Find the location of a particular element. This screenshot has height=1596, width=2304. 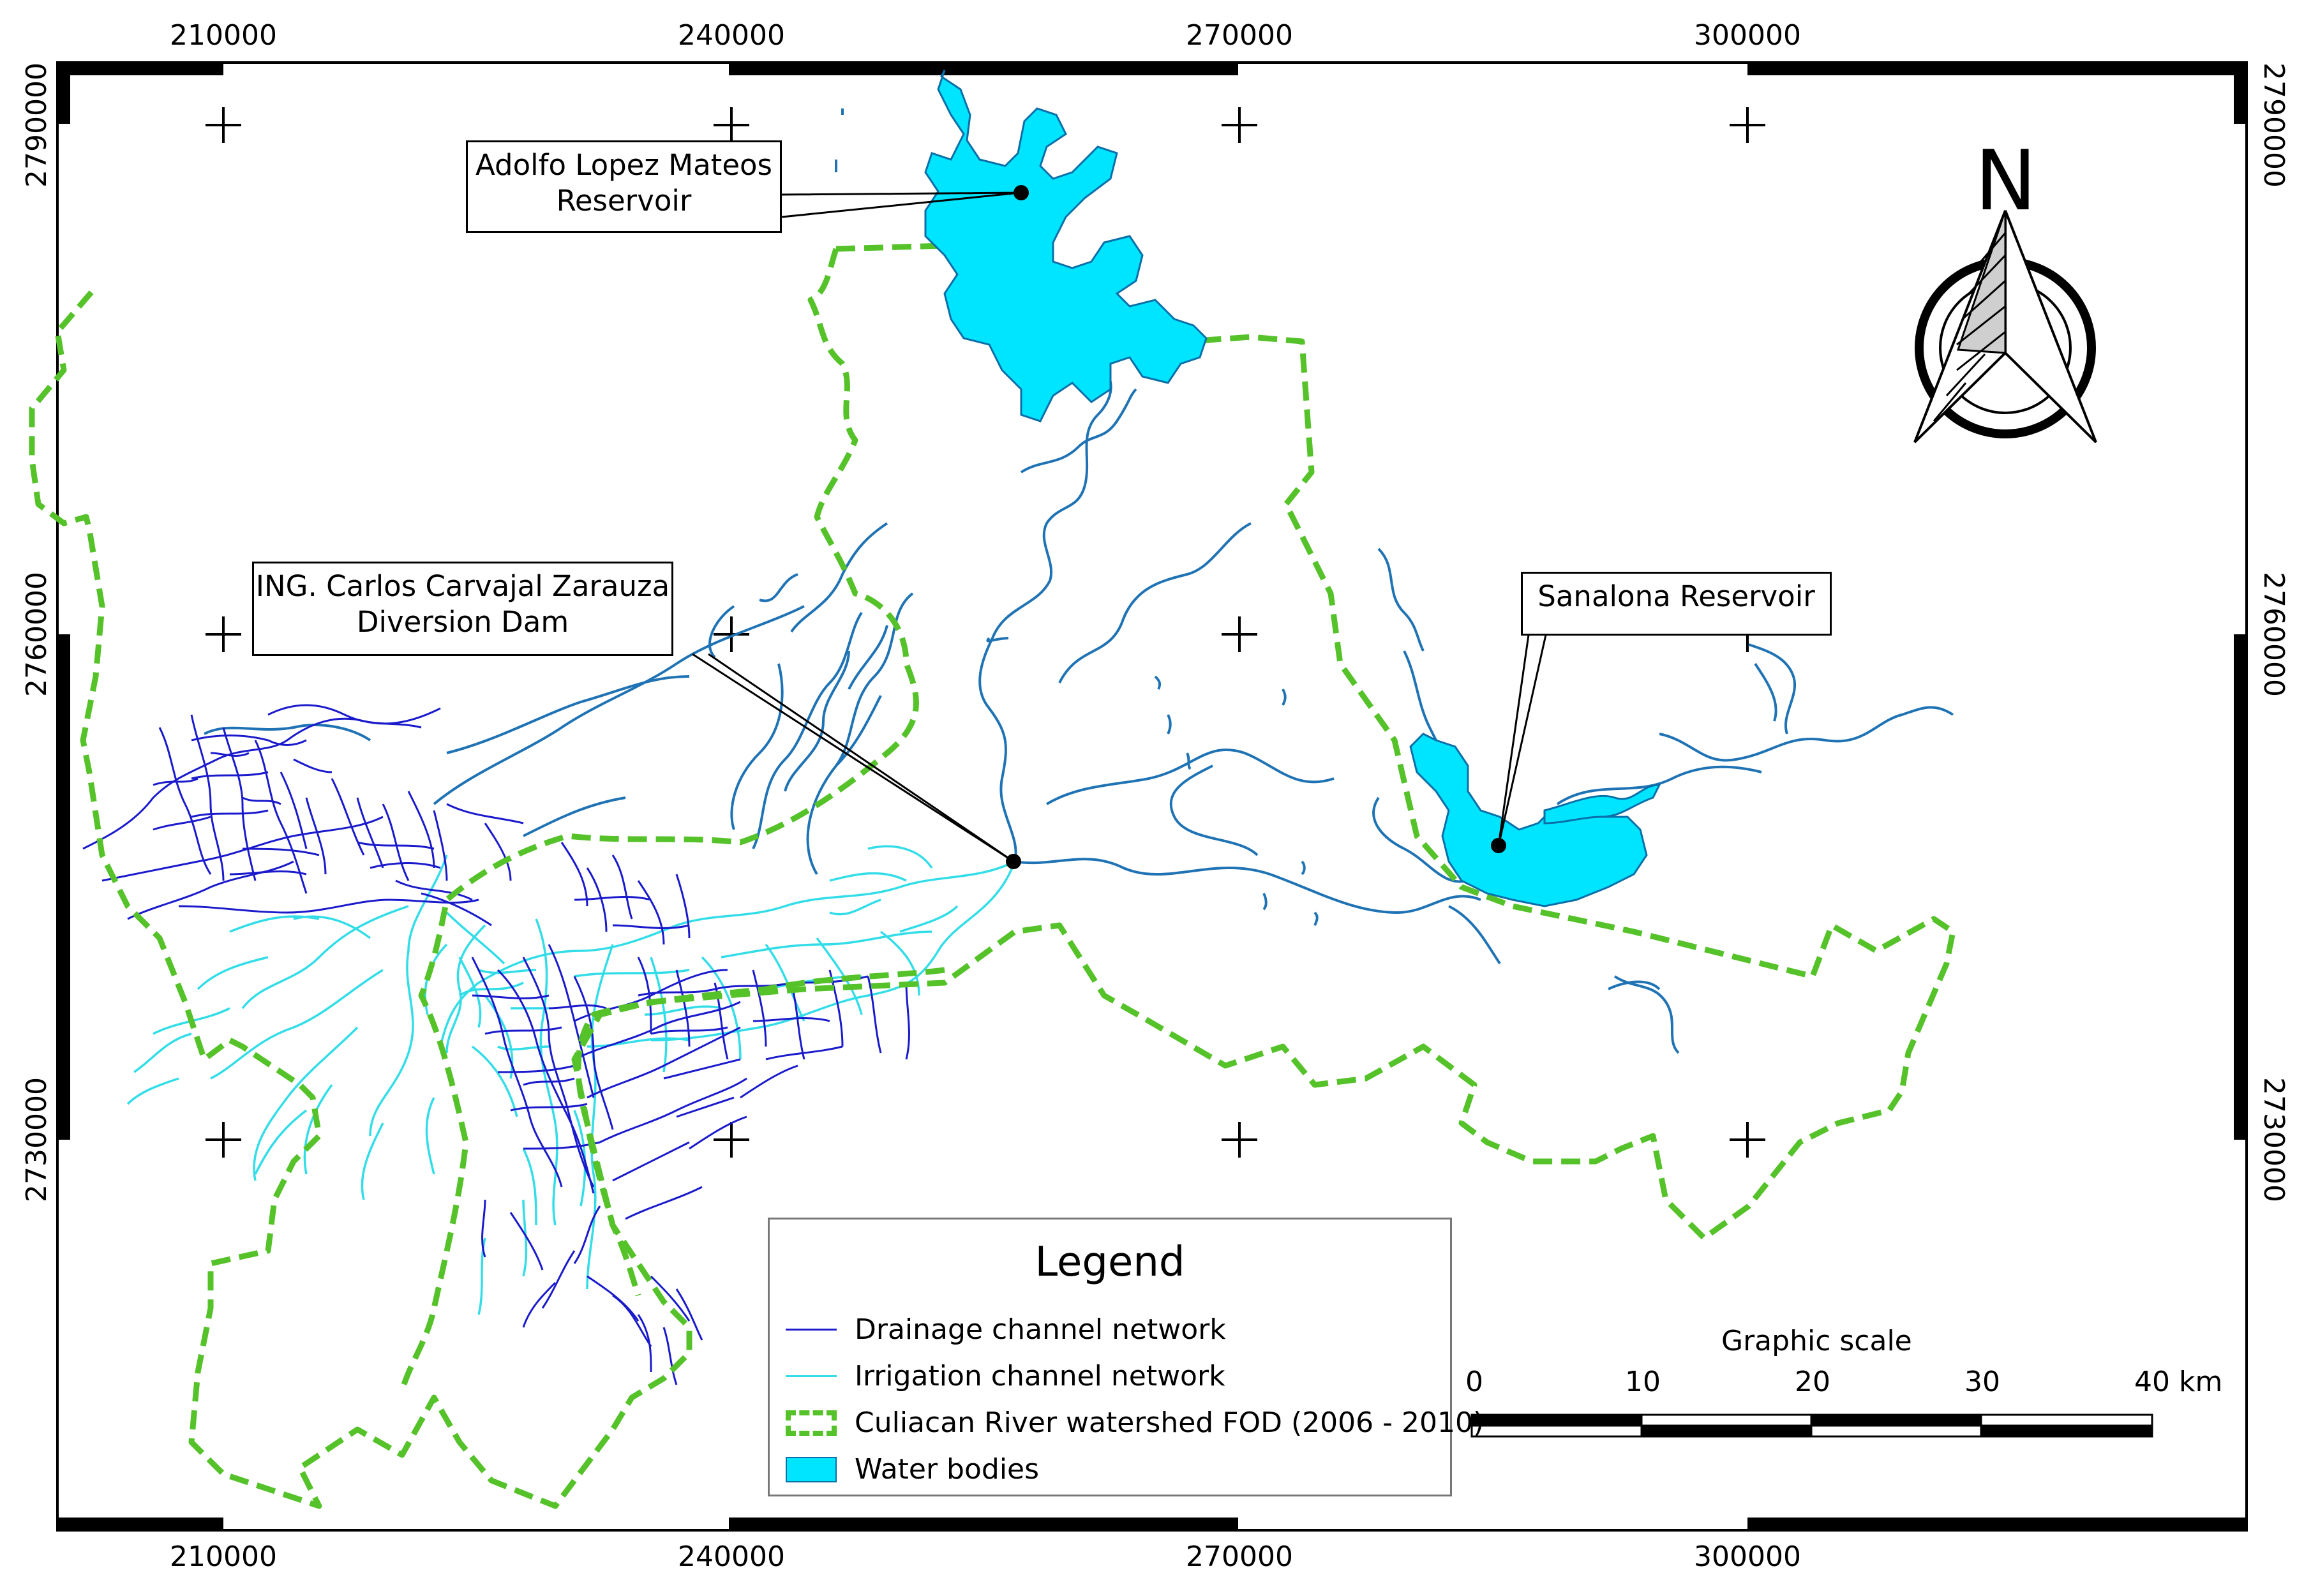

callout-sanalona-line1: Sanalona Reservoir is located at coordinates (1676, 596).